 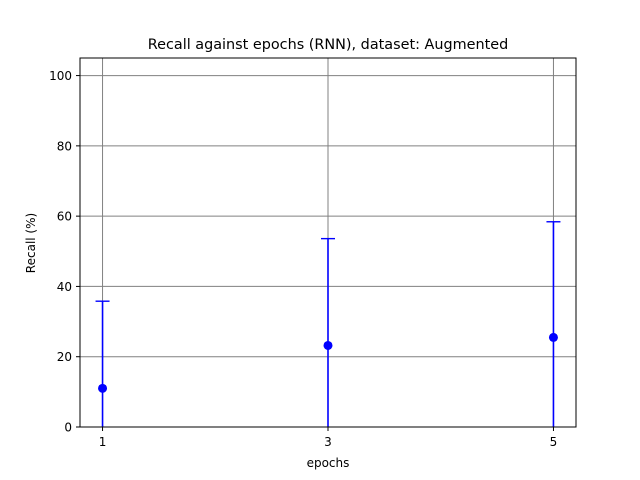 What do you see at coordinates (64, 357) in the screenshot?
I see `y-tick-label-1: 20` at bounding box center [64, 357].